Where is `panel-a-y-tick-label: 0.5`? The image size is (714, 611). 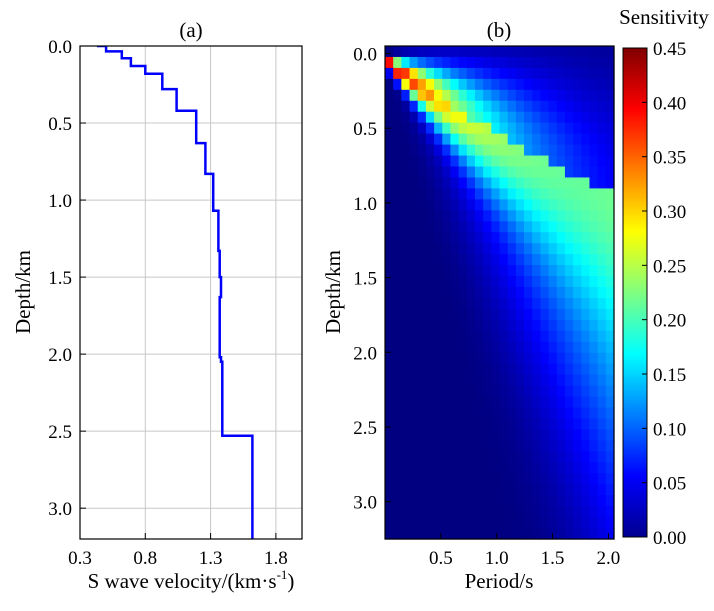 panel-a-y-tick-label: 0.5 is located at coordinates (60, 124).